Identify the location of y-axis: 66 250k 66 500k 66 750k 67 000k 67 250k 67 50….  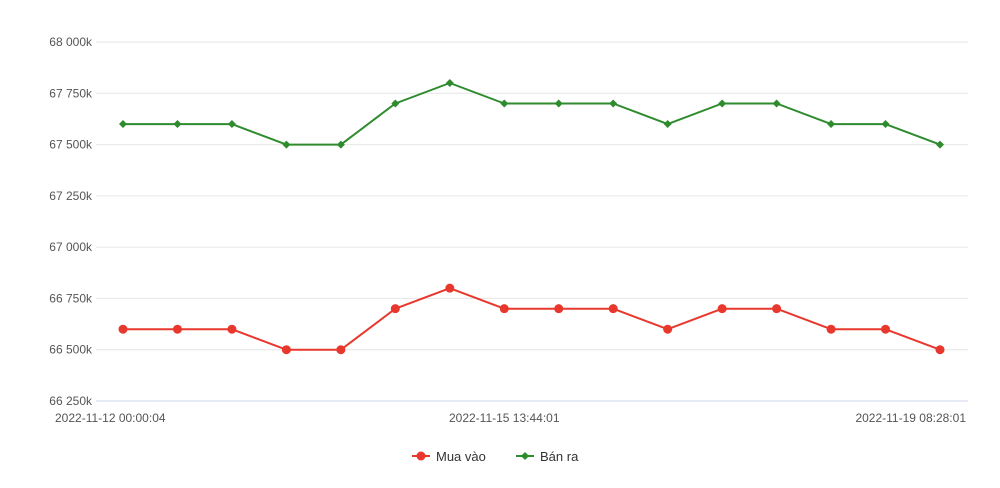
(71, 221).